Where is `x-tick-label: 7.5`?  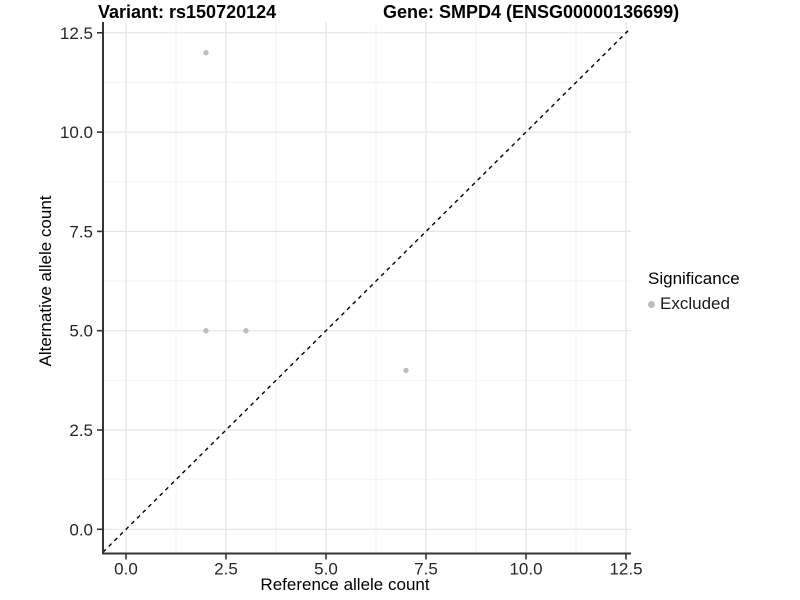 x-tick-label: 7.5 is located at coordinates (426, 569).